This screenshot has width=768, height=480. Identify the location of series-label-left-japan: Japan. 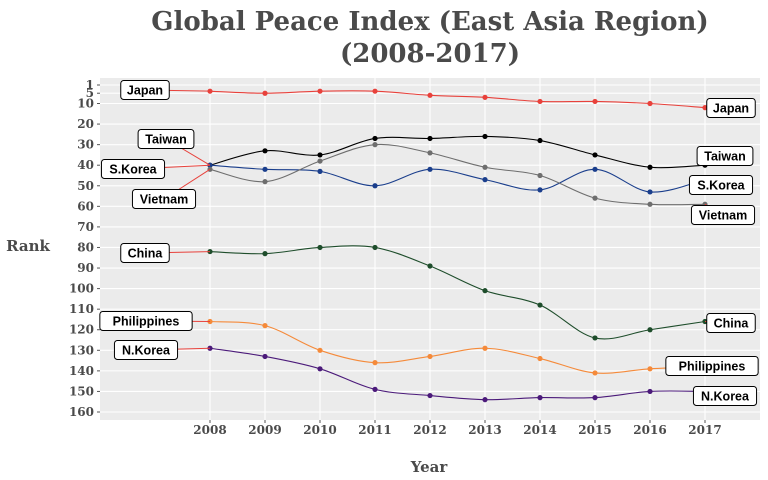
(145, 91).